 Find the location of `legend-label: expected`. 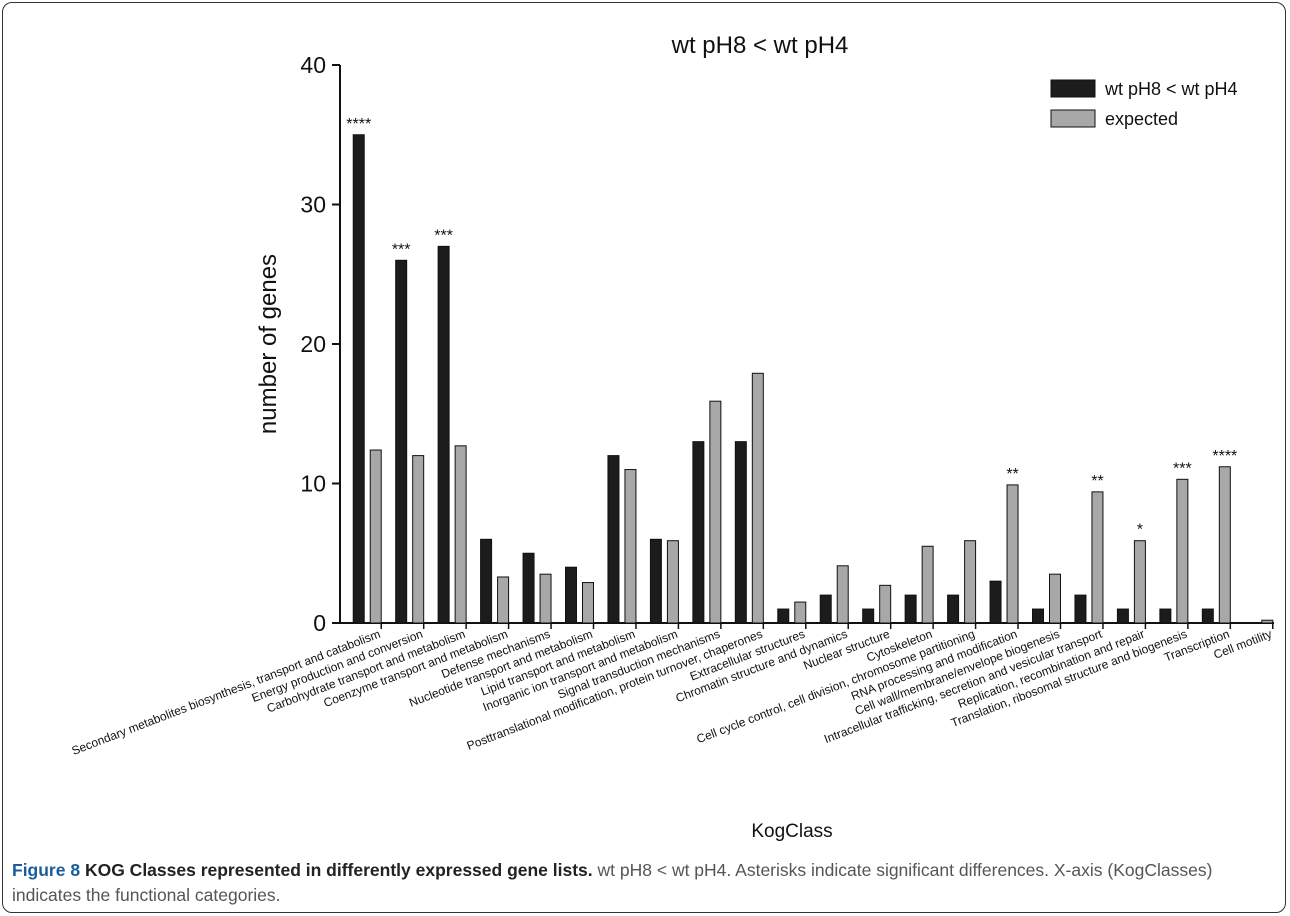

legend-label: expected is located at coordinates (1141, 119).